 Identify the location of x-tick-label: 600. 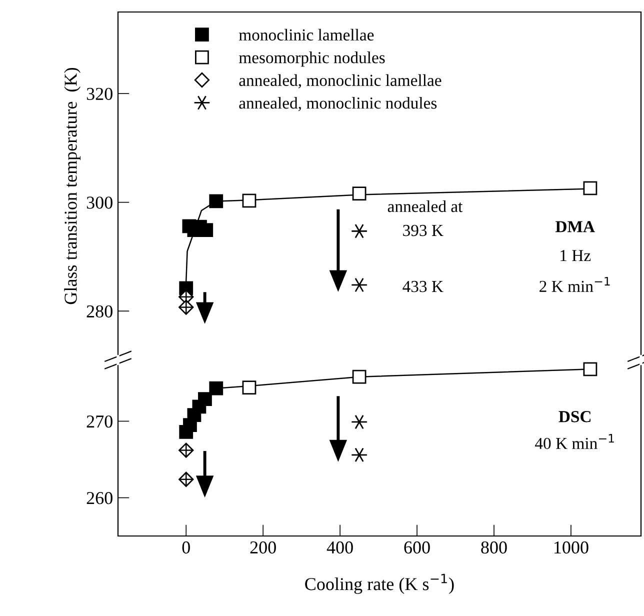
(417, 547).